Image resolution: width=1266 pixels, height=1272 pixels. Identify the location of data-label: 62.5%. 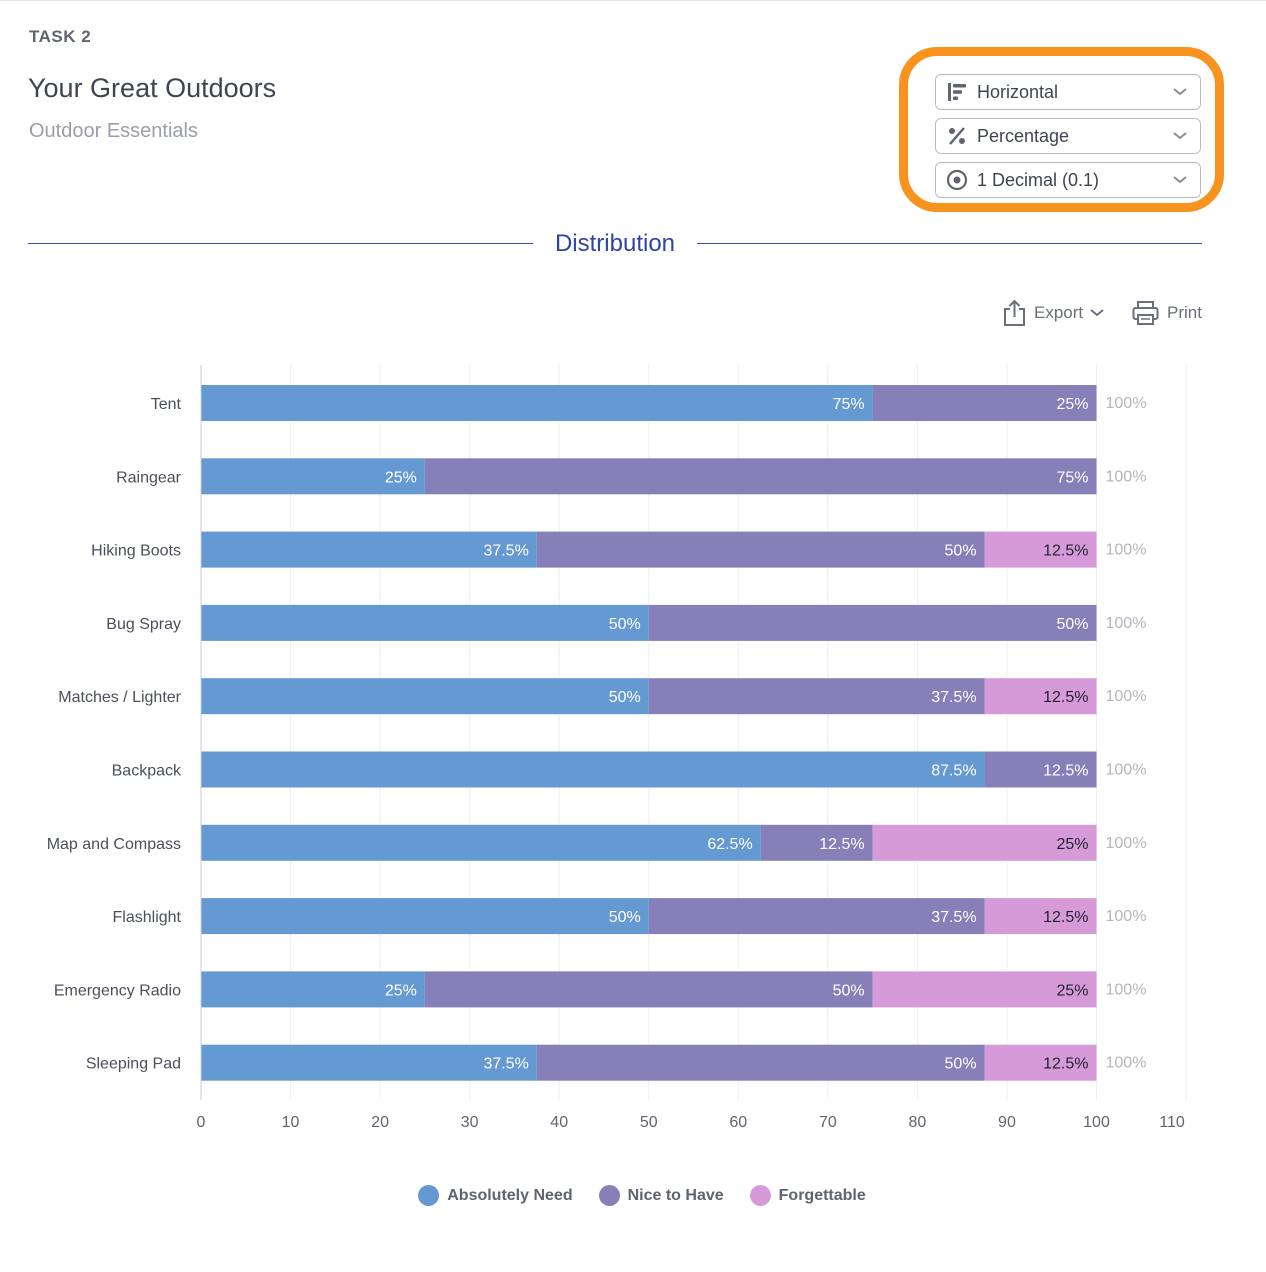
(729, 844).